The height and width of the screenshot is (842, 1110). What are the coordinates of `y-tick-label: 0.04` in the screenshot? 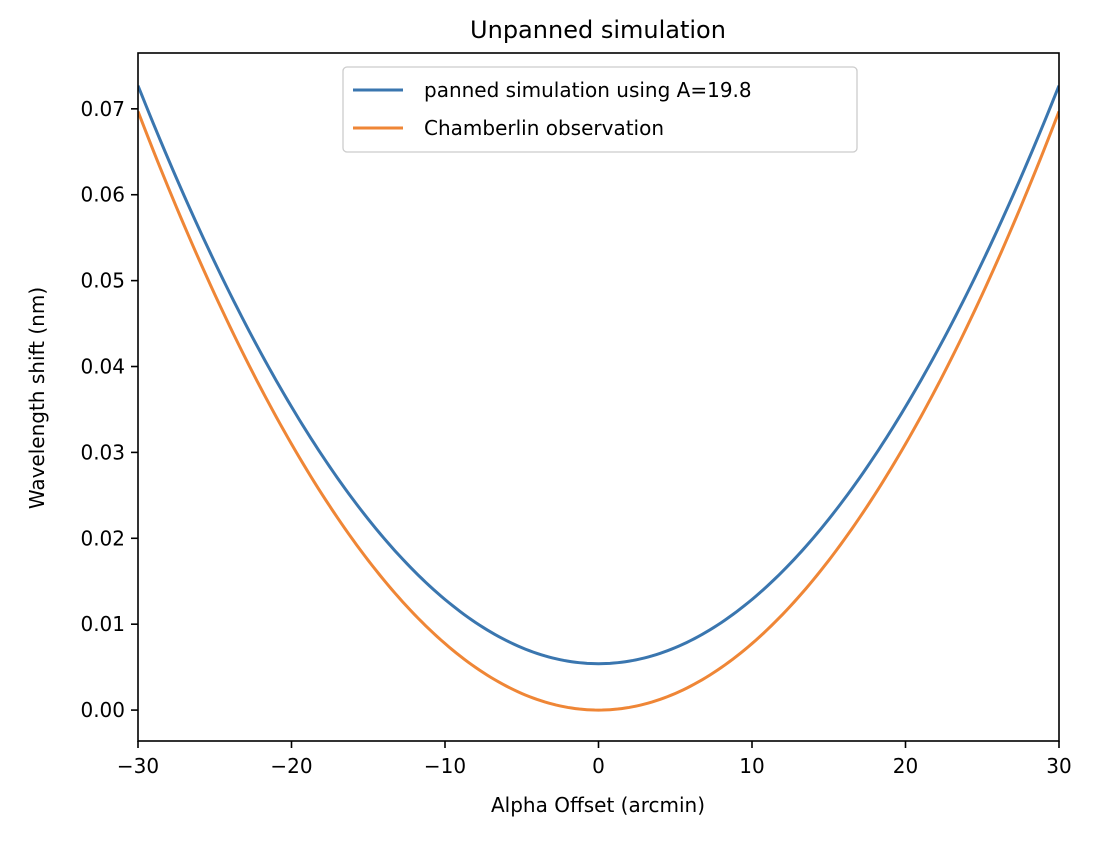 It's located at (102, 367).